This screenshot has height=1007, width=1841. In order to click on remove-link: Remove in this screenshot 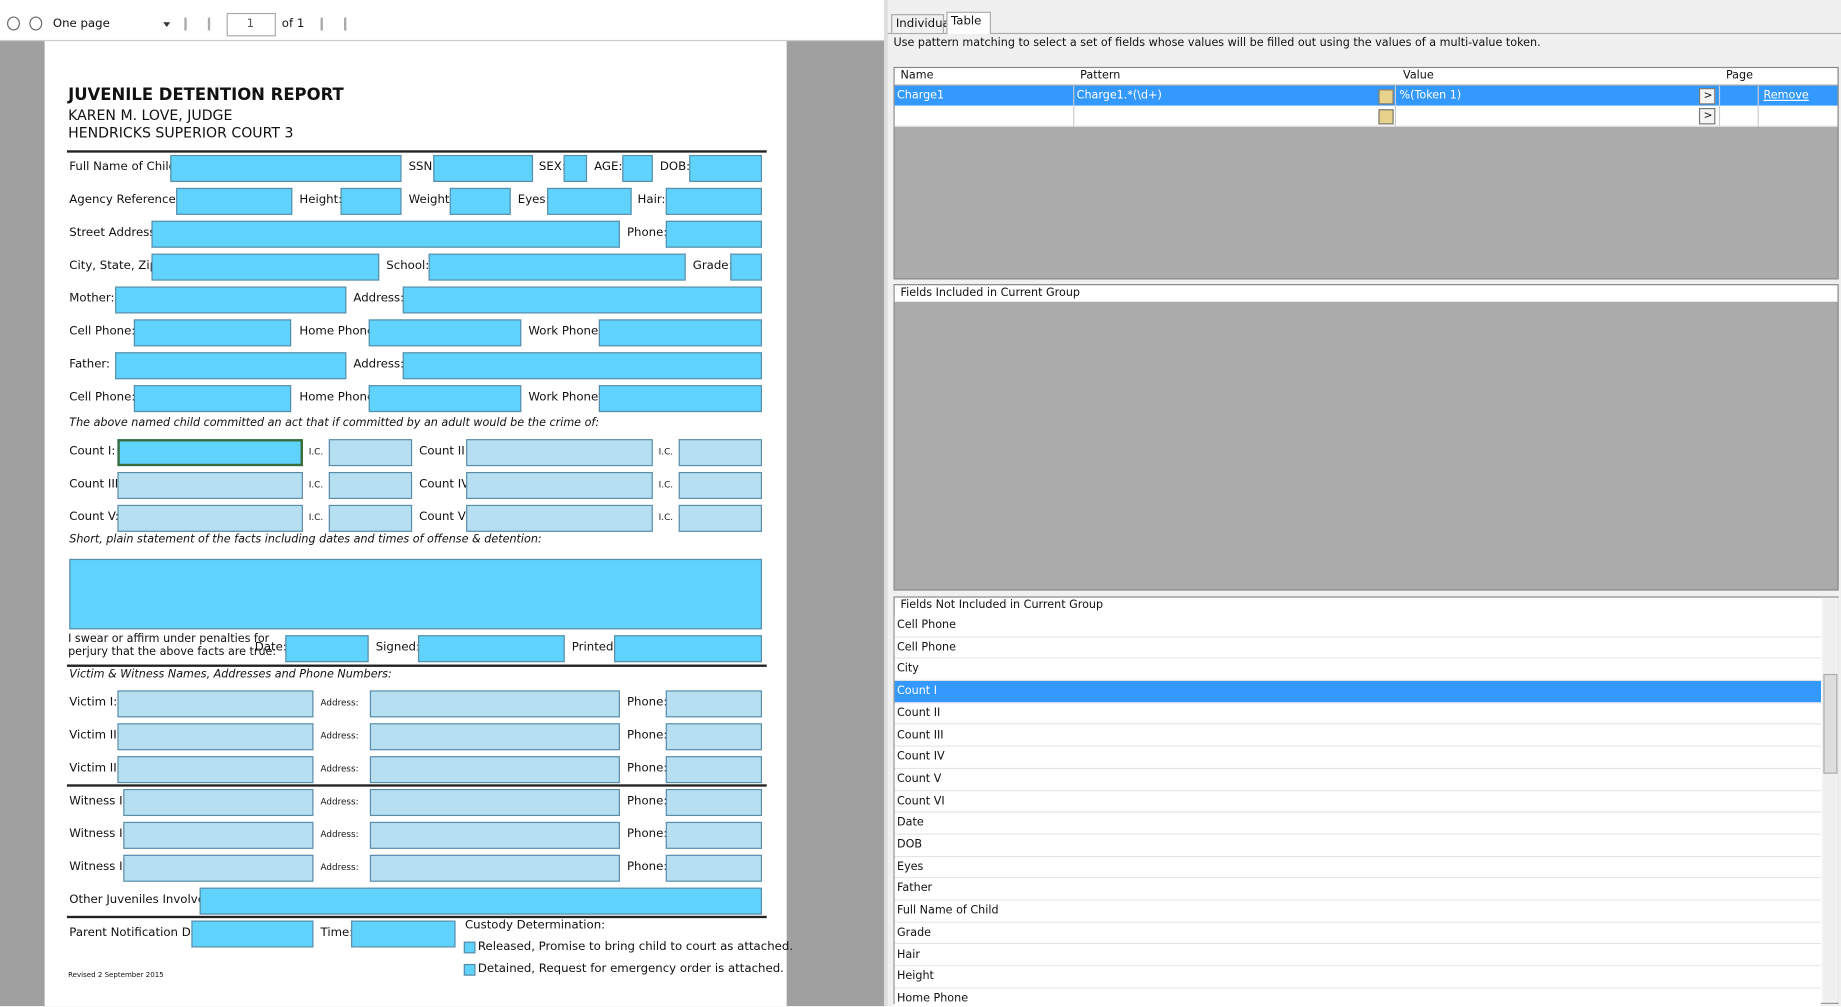, I will do `click(1786, 96)`.